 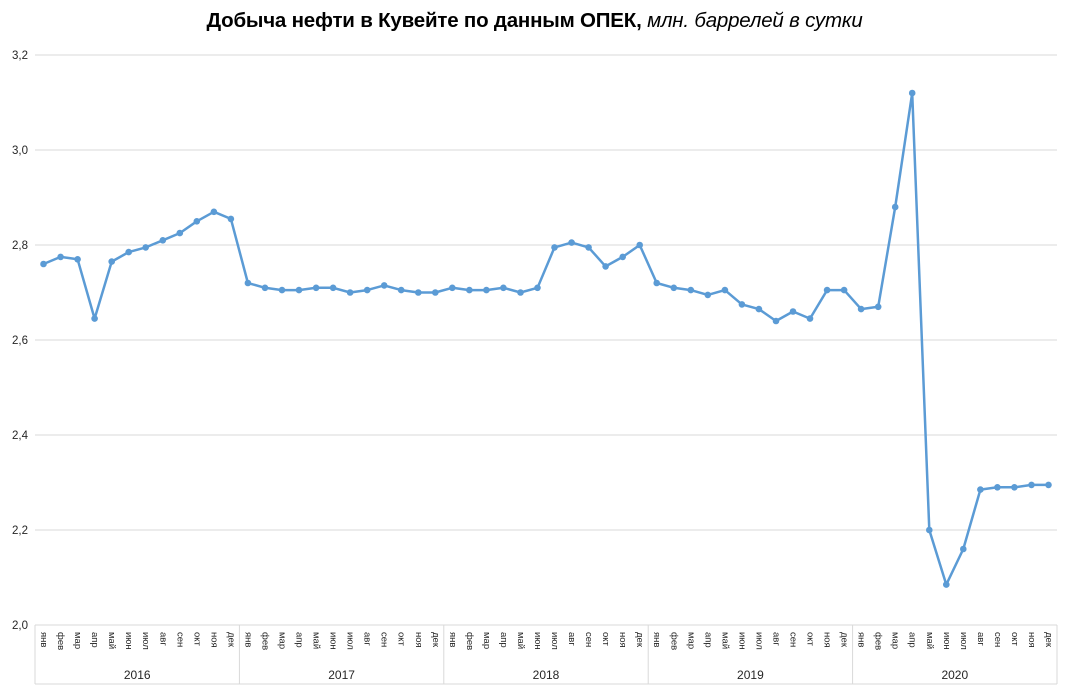 What do you see at coordinates (752, 20) in the screenshot?
I see `chart-title-subtitle: млн. баррелей в сутки` at bounding box center [752, 20].